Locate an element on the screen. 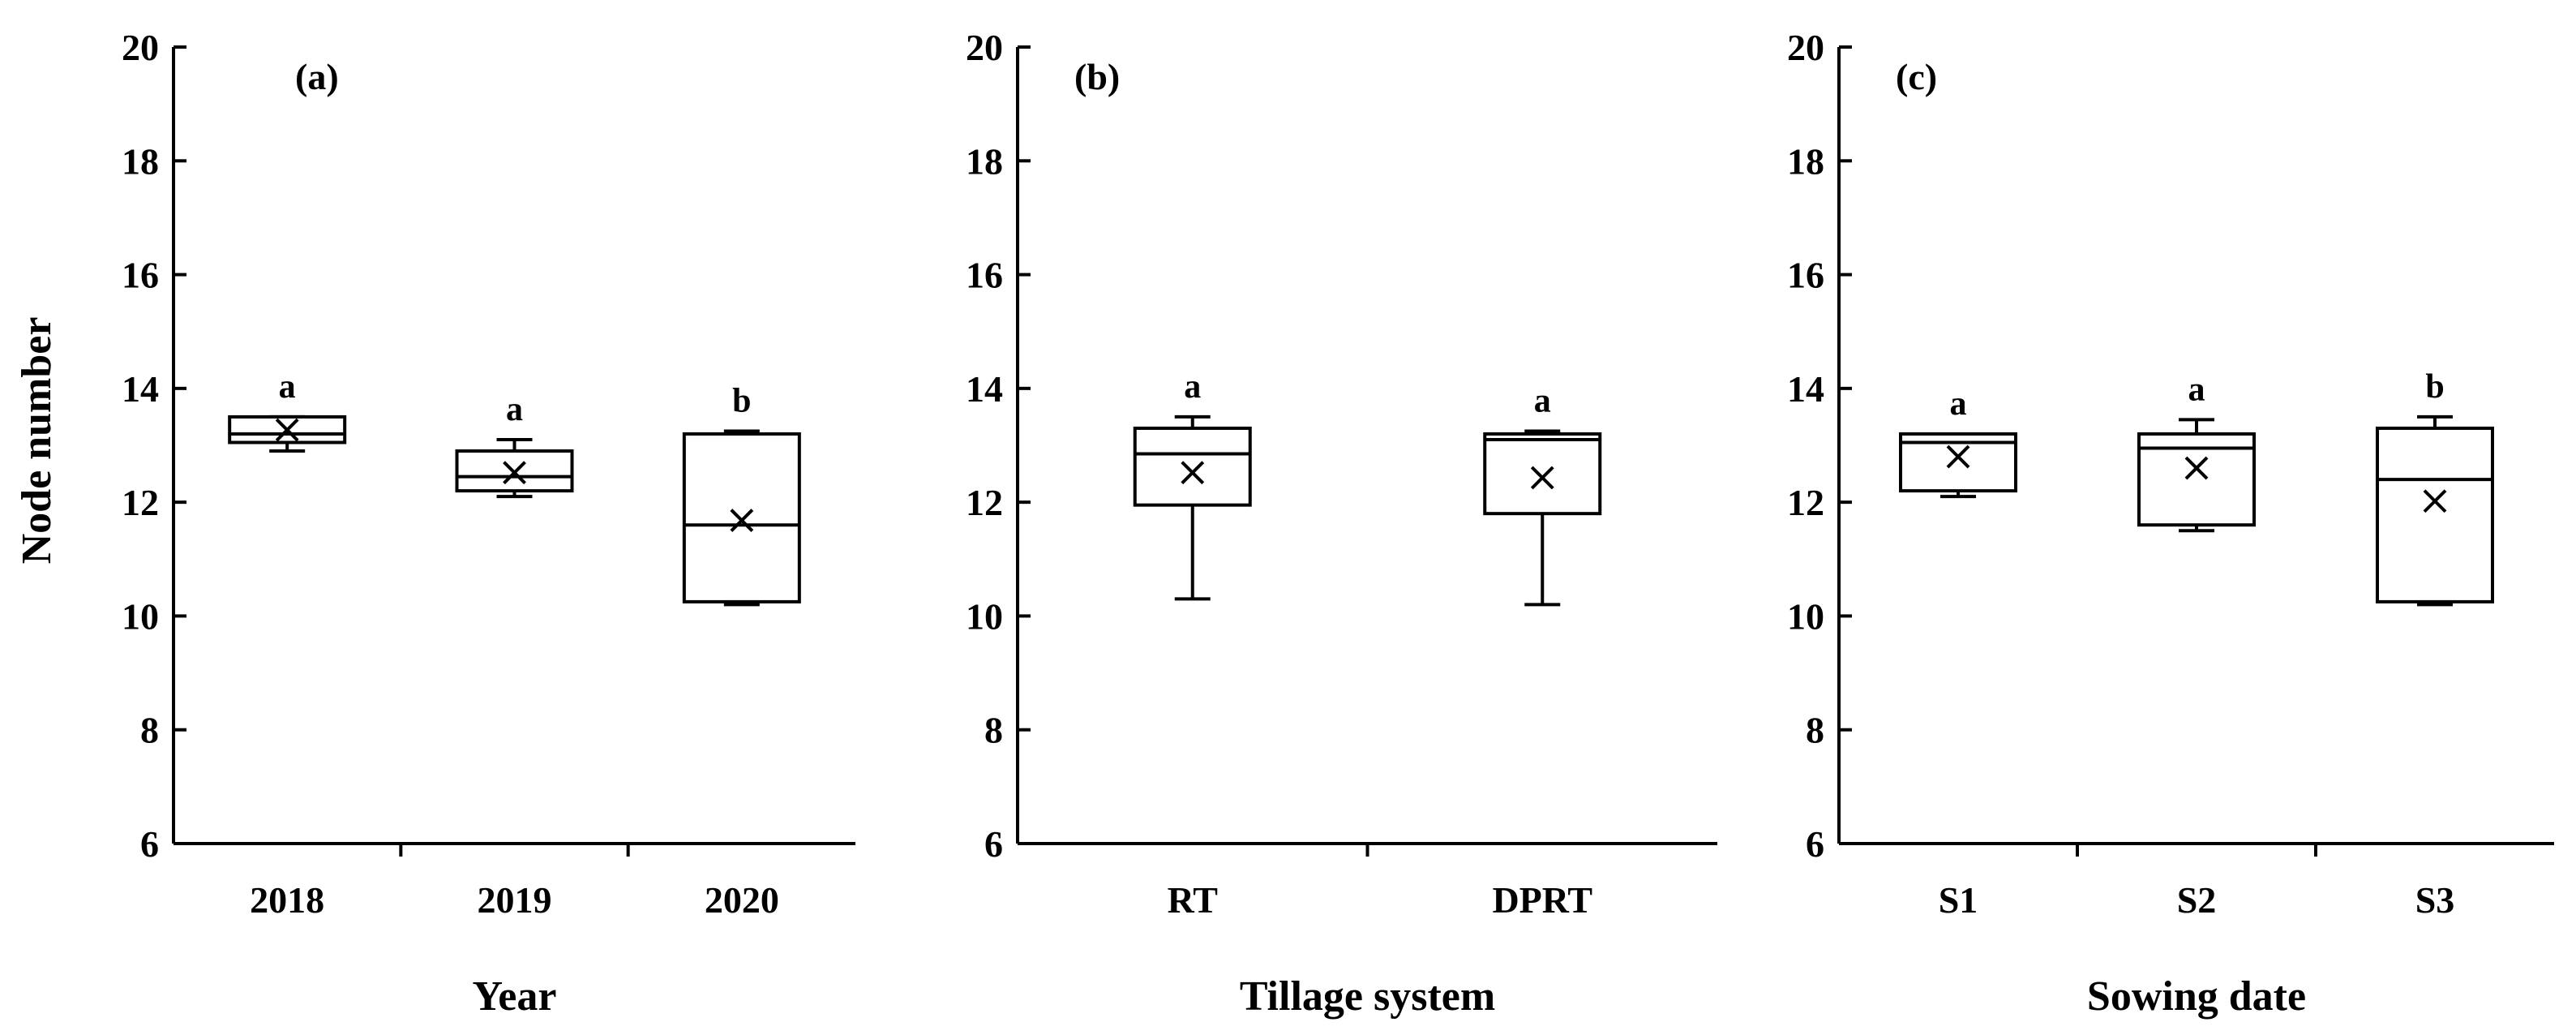 This screenshot has height=1035, width=2576. x-tick-label: S1 is located at coordinates (1958, 900).